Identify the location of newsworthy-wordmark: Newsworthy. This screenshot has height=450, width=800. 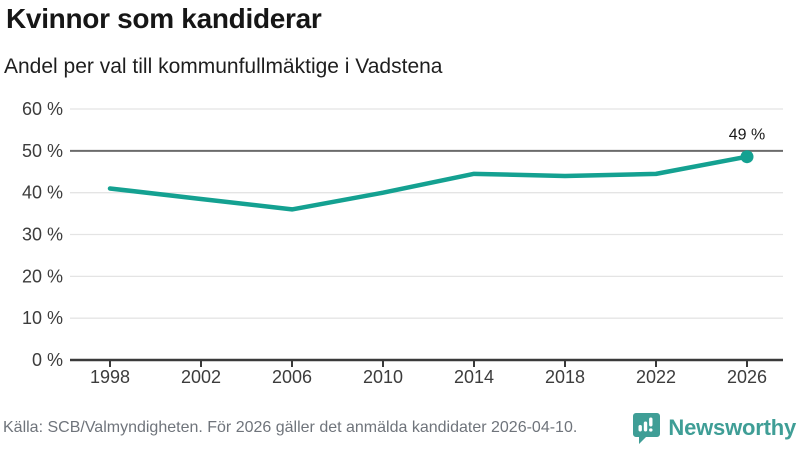
(732, 427).